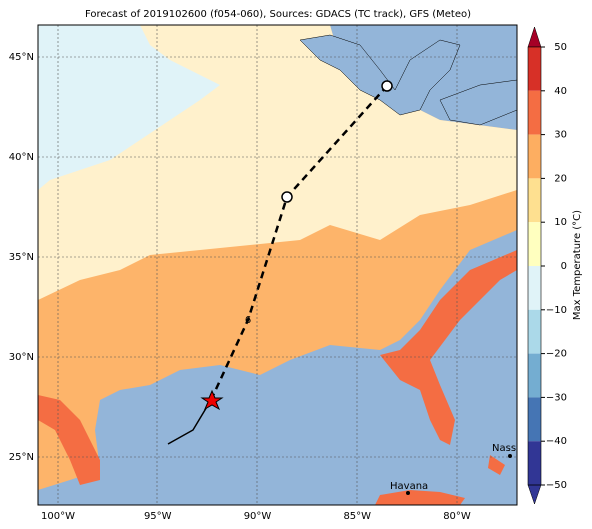 The width and height of the screenshot is (592, 529). I want to click on city-label: Havana, so click(409, 486).